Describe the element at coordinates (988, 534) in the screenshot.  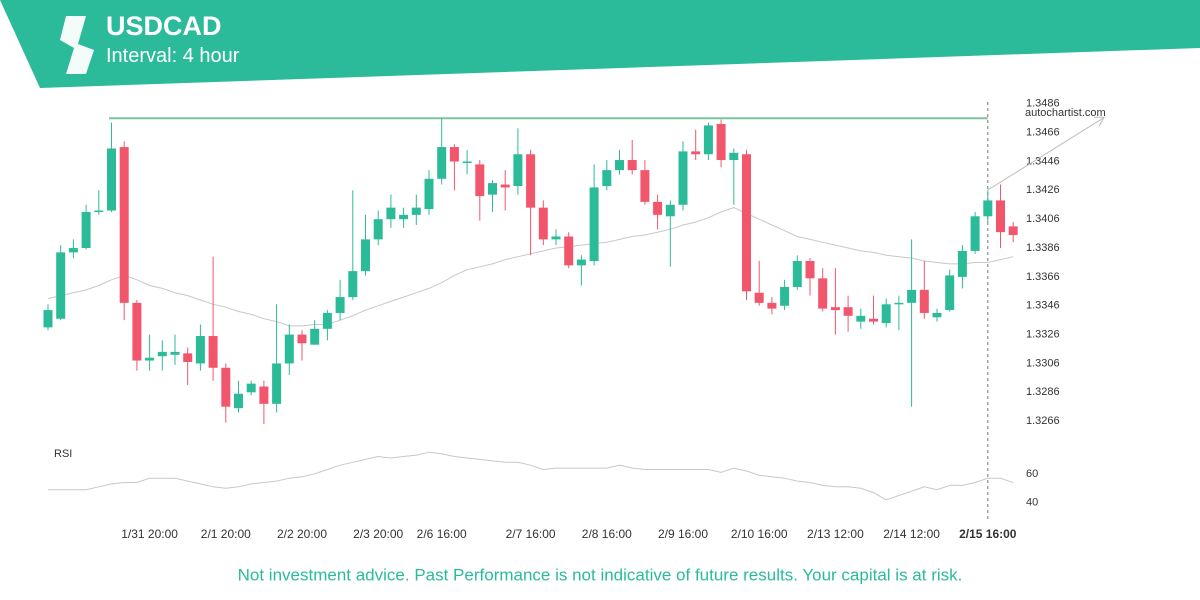
I see `x-tick-label: 2/15 16:00` at that location.